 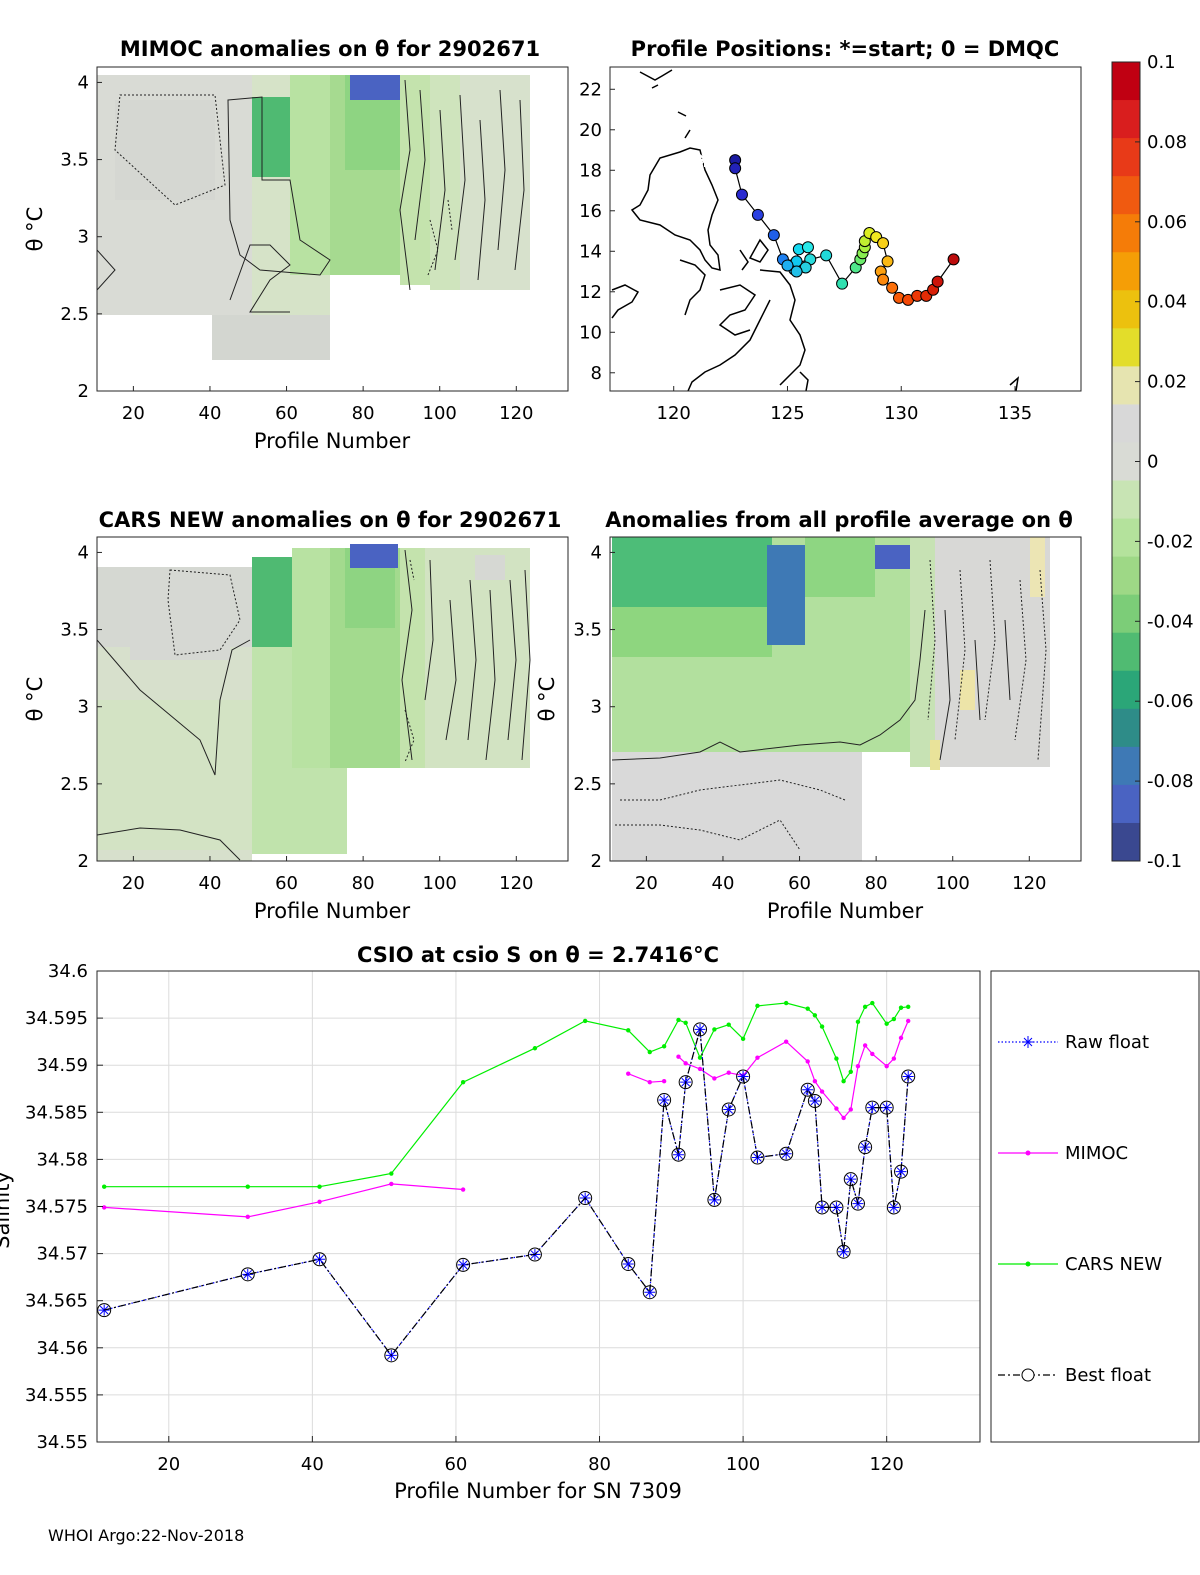 What do you see at coordinates (705, 160) in the screenshot?
I see `track-start-marker` at bounding box center [705, 160].